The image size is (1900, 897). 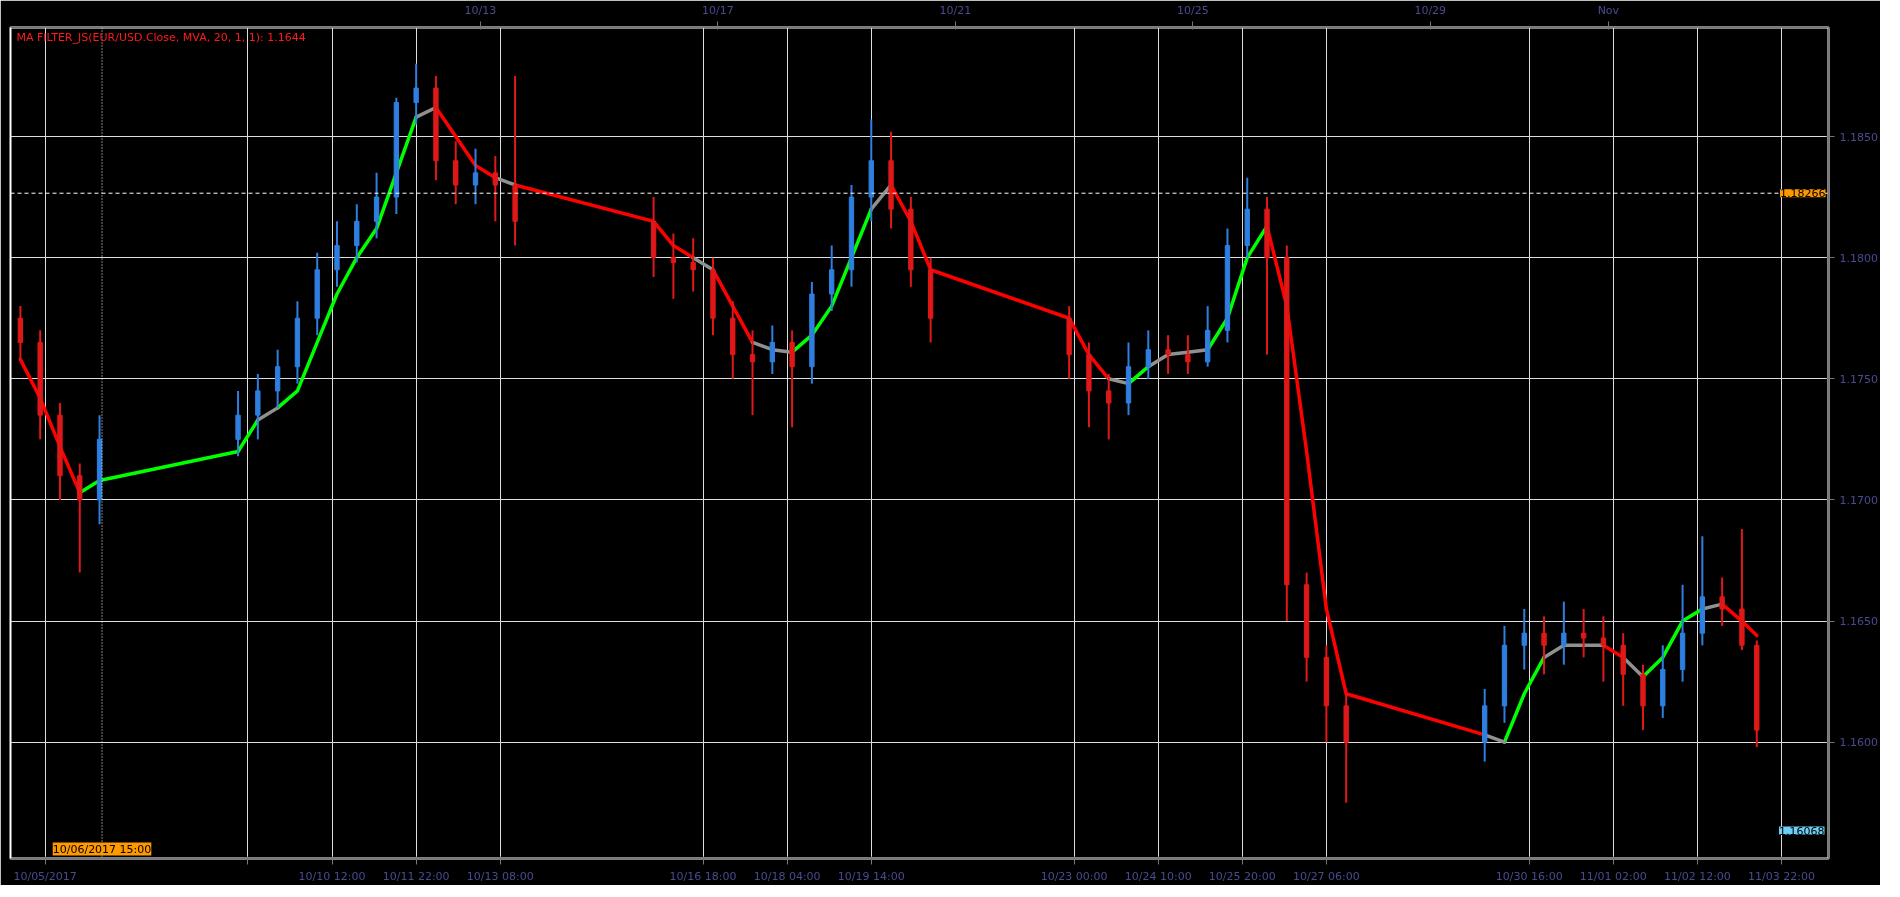 I want to click on x-tick-label: 11/03 22:00, so click(x=1781, y=876).